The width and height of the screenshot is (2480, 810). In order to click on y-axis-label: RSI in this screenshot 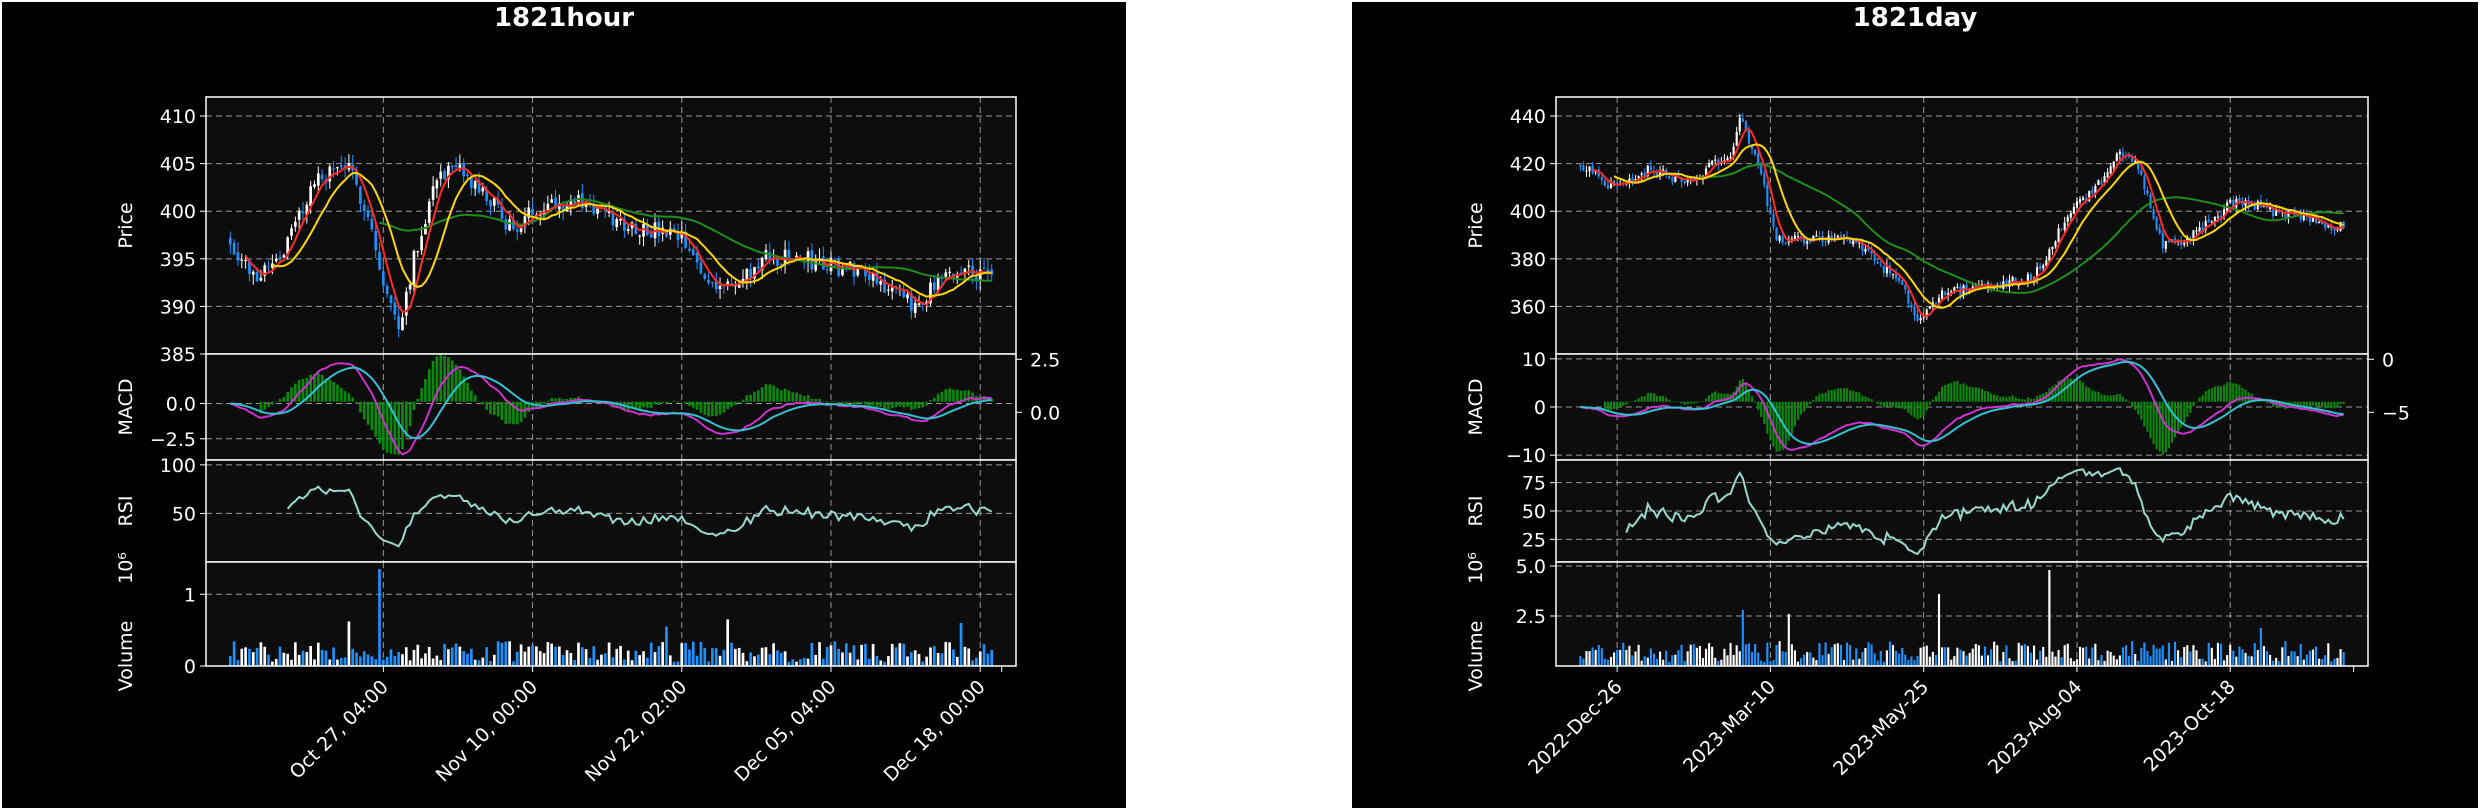, I will do `click(126, 511)`.